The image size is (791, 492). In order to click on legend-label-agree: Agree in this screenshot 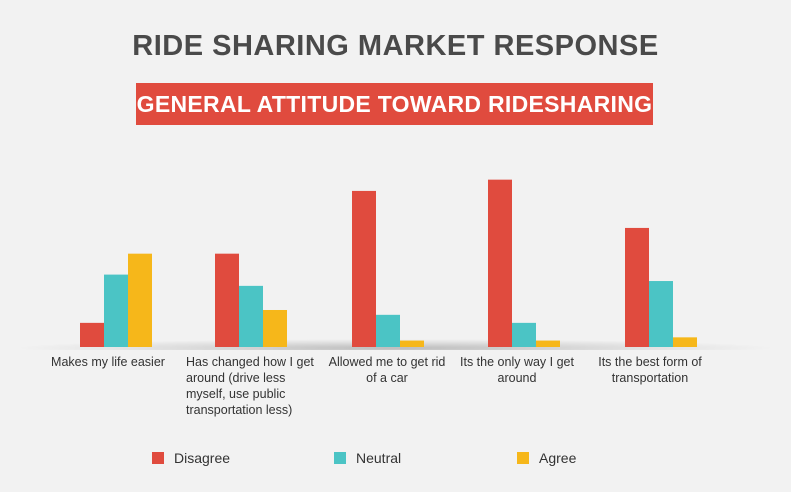, I will do `click(558, 458)`.